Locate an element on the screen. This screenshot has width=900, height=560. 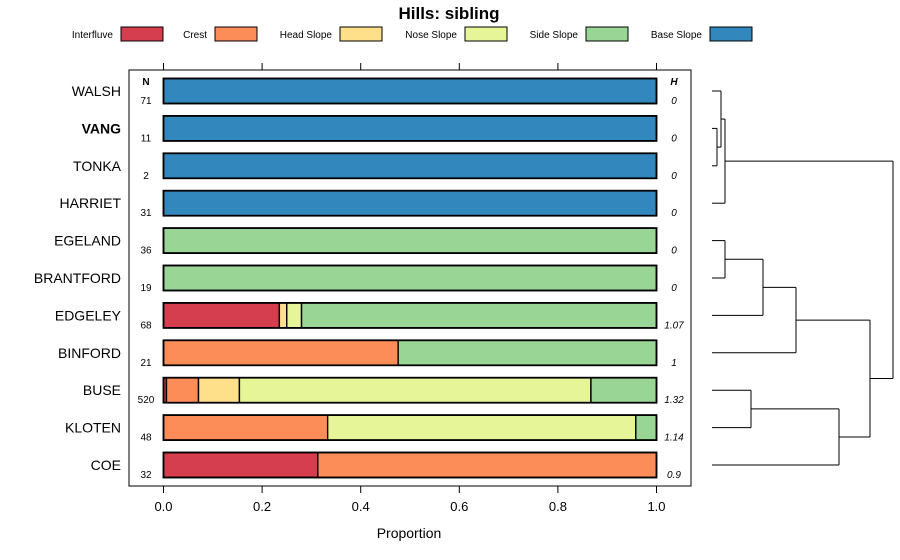
row-label: EDGELEY is located at coordinates (88, 315).